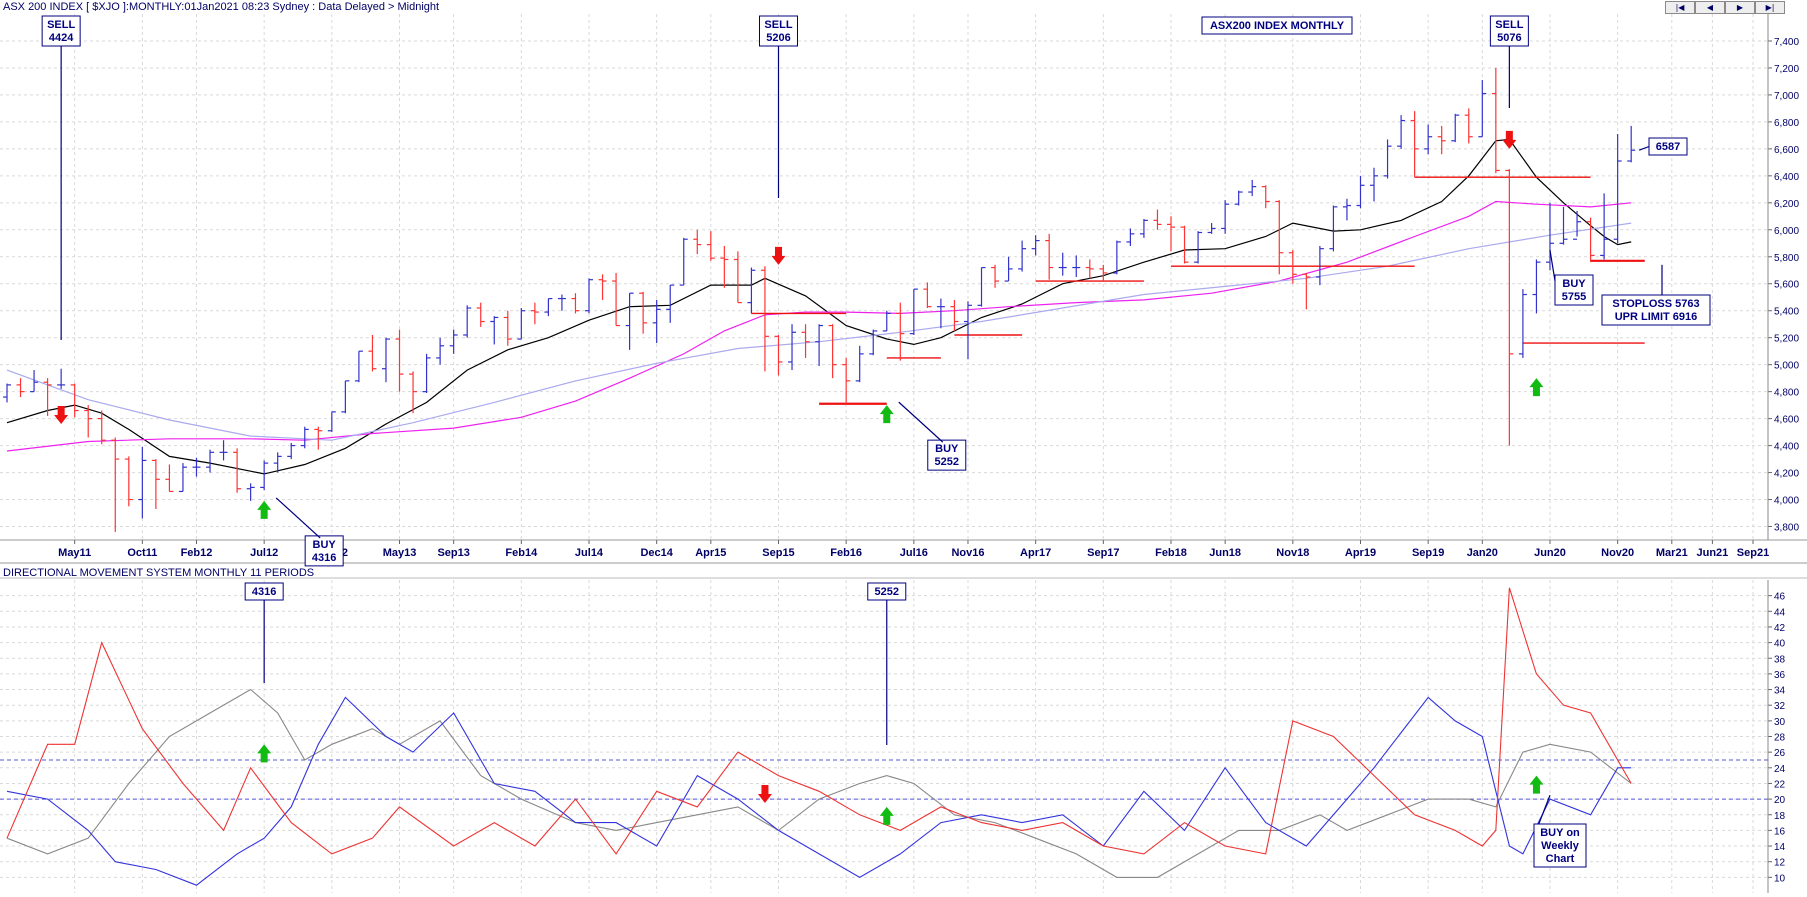 The width and height of the screenshot is (1807, 897). What do you see at coordinates (1780, 706) in the screenshot?
I see `dmi-ytick-label: 32` at bounding box center [1780, 706].